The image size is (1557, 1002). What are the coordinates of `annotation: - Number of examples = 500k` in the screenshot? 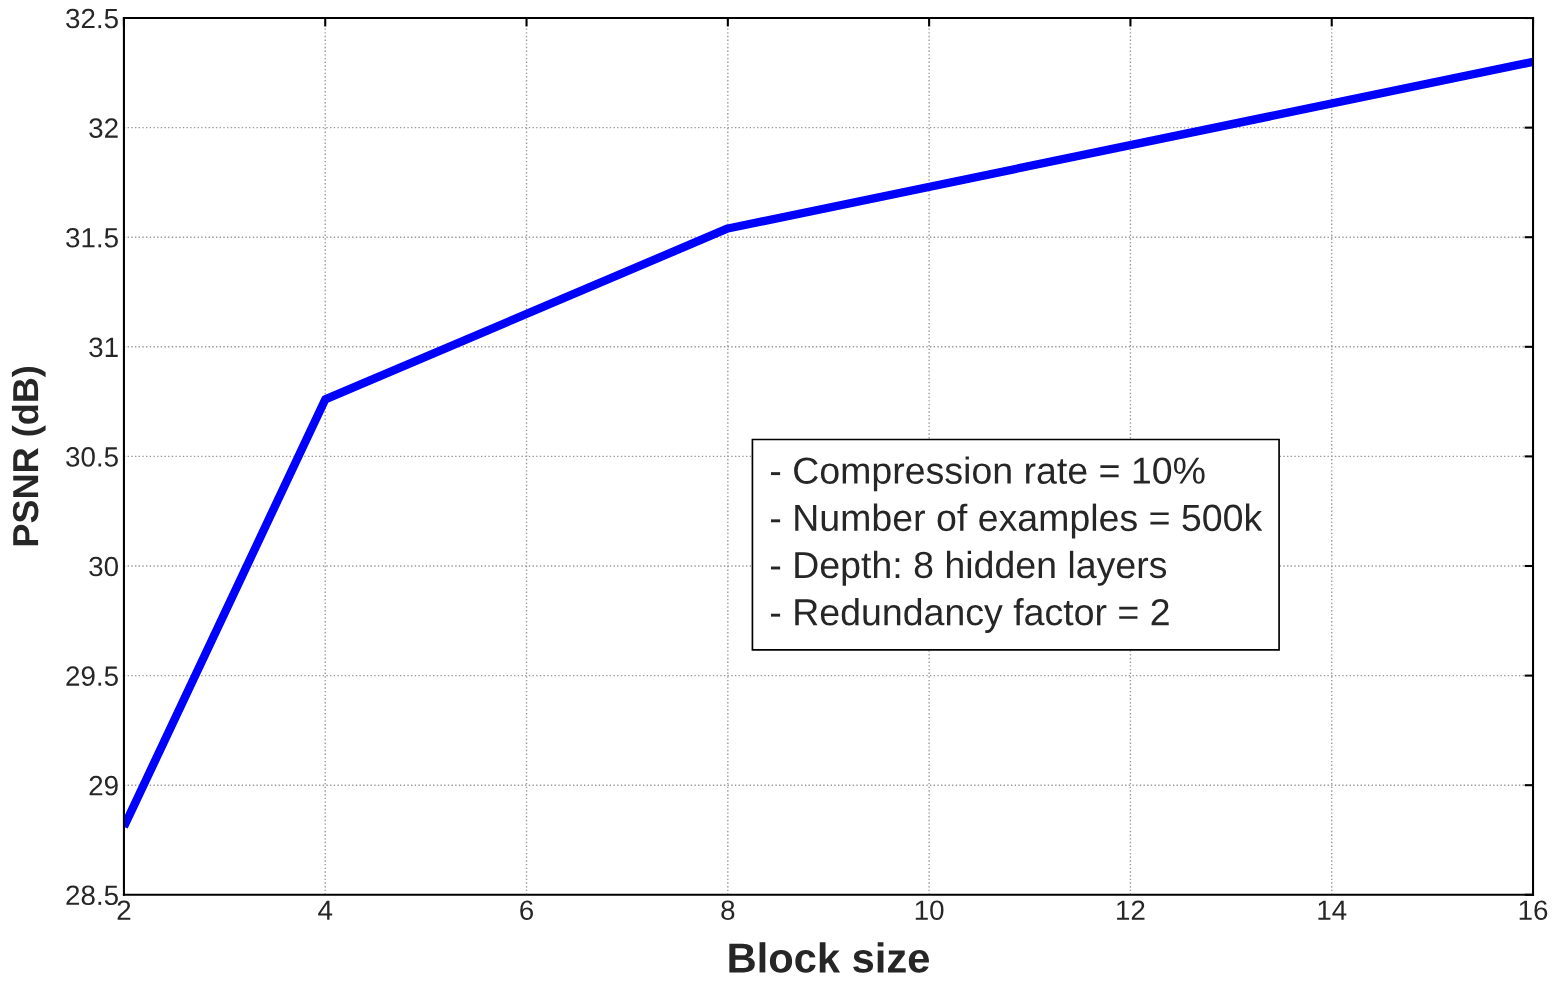 It's located at (1016, 521).